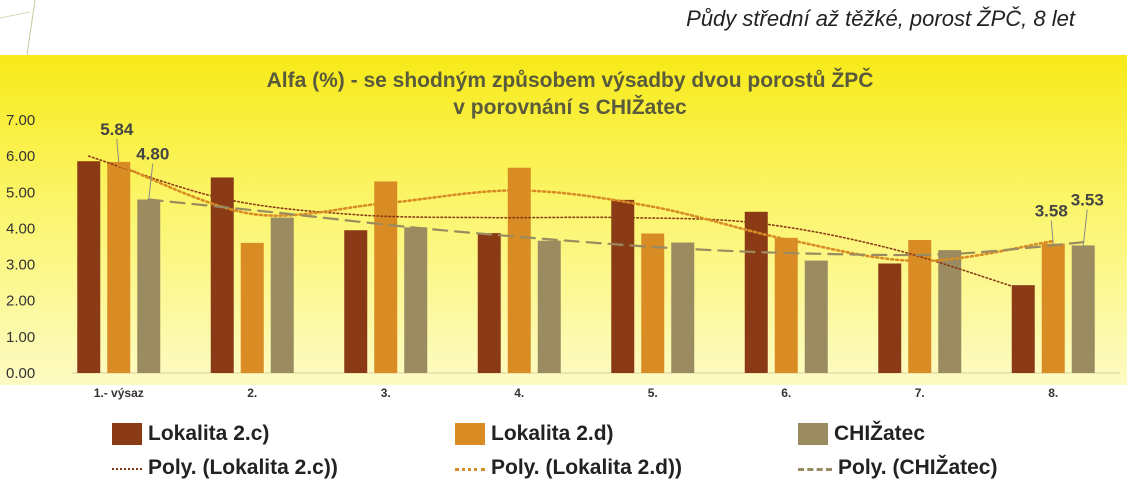  I want to click on legend-label: Poly. (CHIŽatec), so click(918, 467).